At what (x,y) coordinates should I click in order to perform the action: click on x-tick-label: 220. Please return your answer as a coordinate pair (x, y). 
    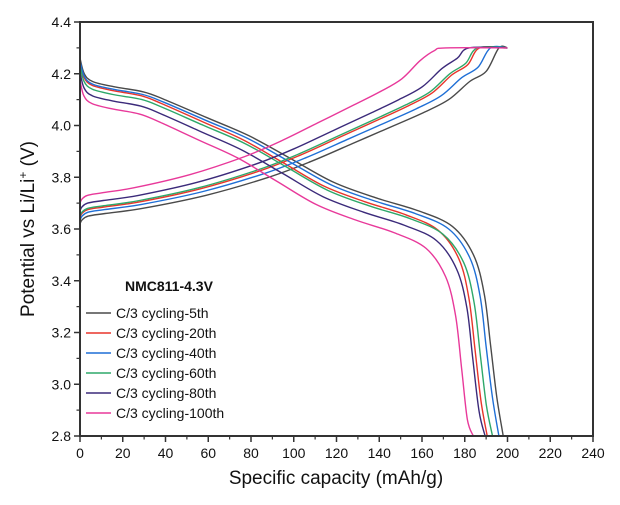
    Looking at the image, I should click on (551, 453).